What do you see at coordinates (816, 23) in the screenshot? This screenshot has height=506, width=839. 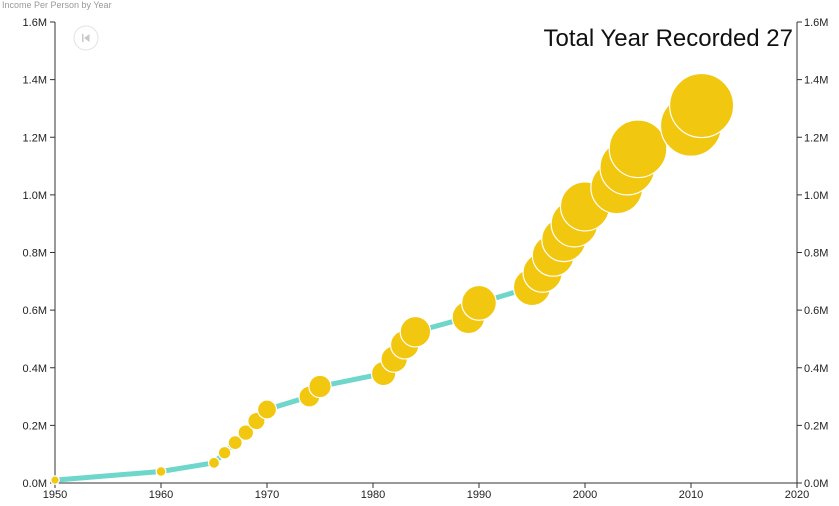 I see `y-tick-label-right: 1.6M` at bounding box center [816, 23].